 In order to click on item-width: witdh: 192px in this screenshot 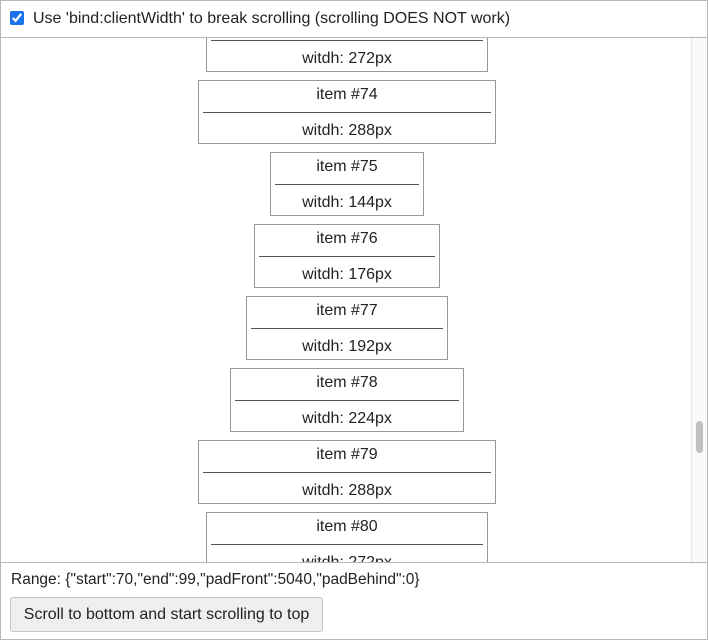, I will do `click(347, 346)`.